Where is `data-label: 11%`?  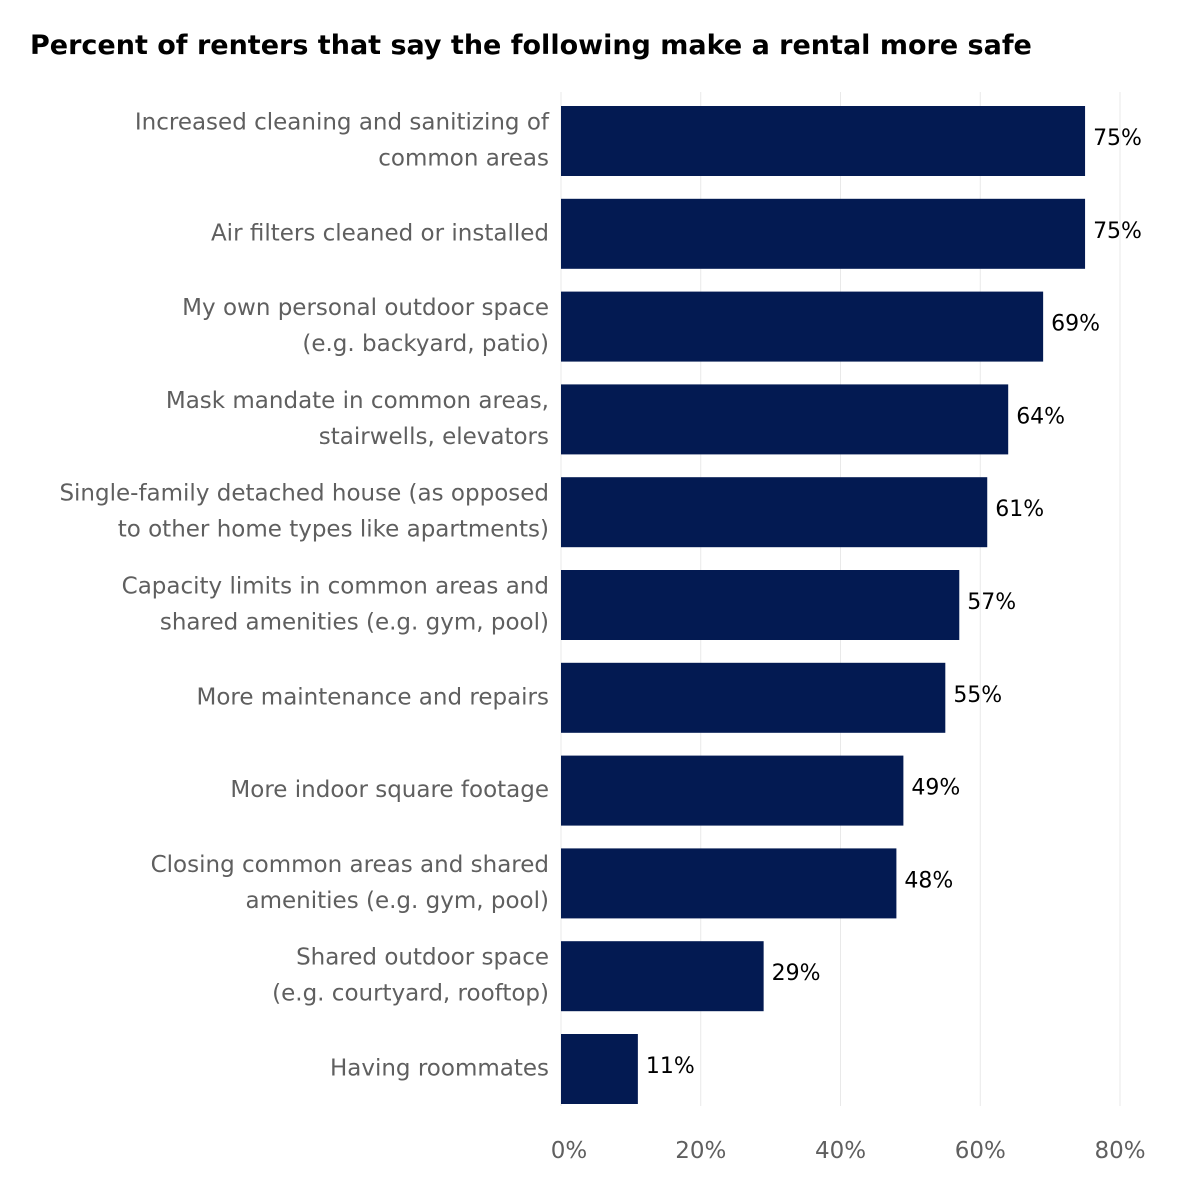 data-label: 11% is located at coordinates (670, 1066).